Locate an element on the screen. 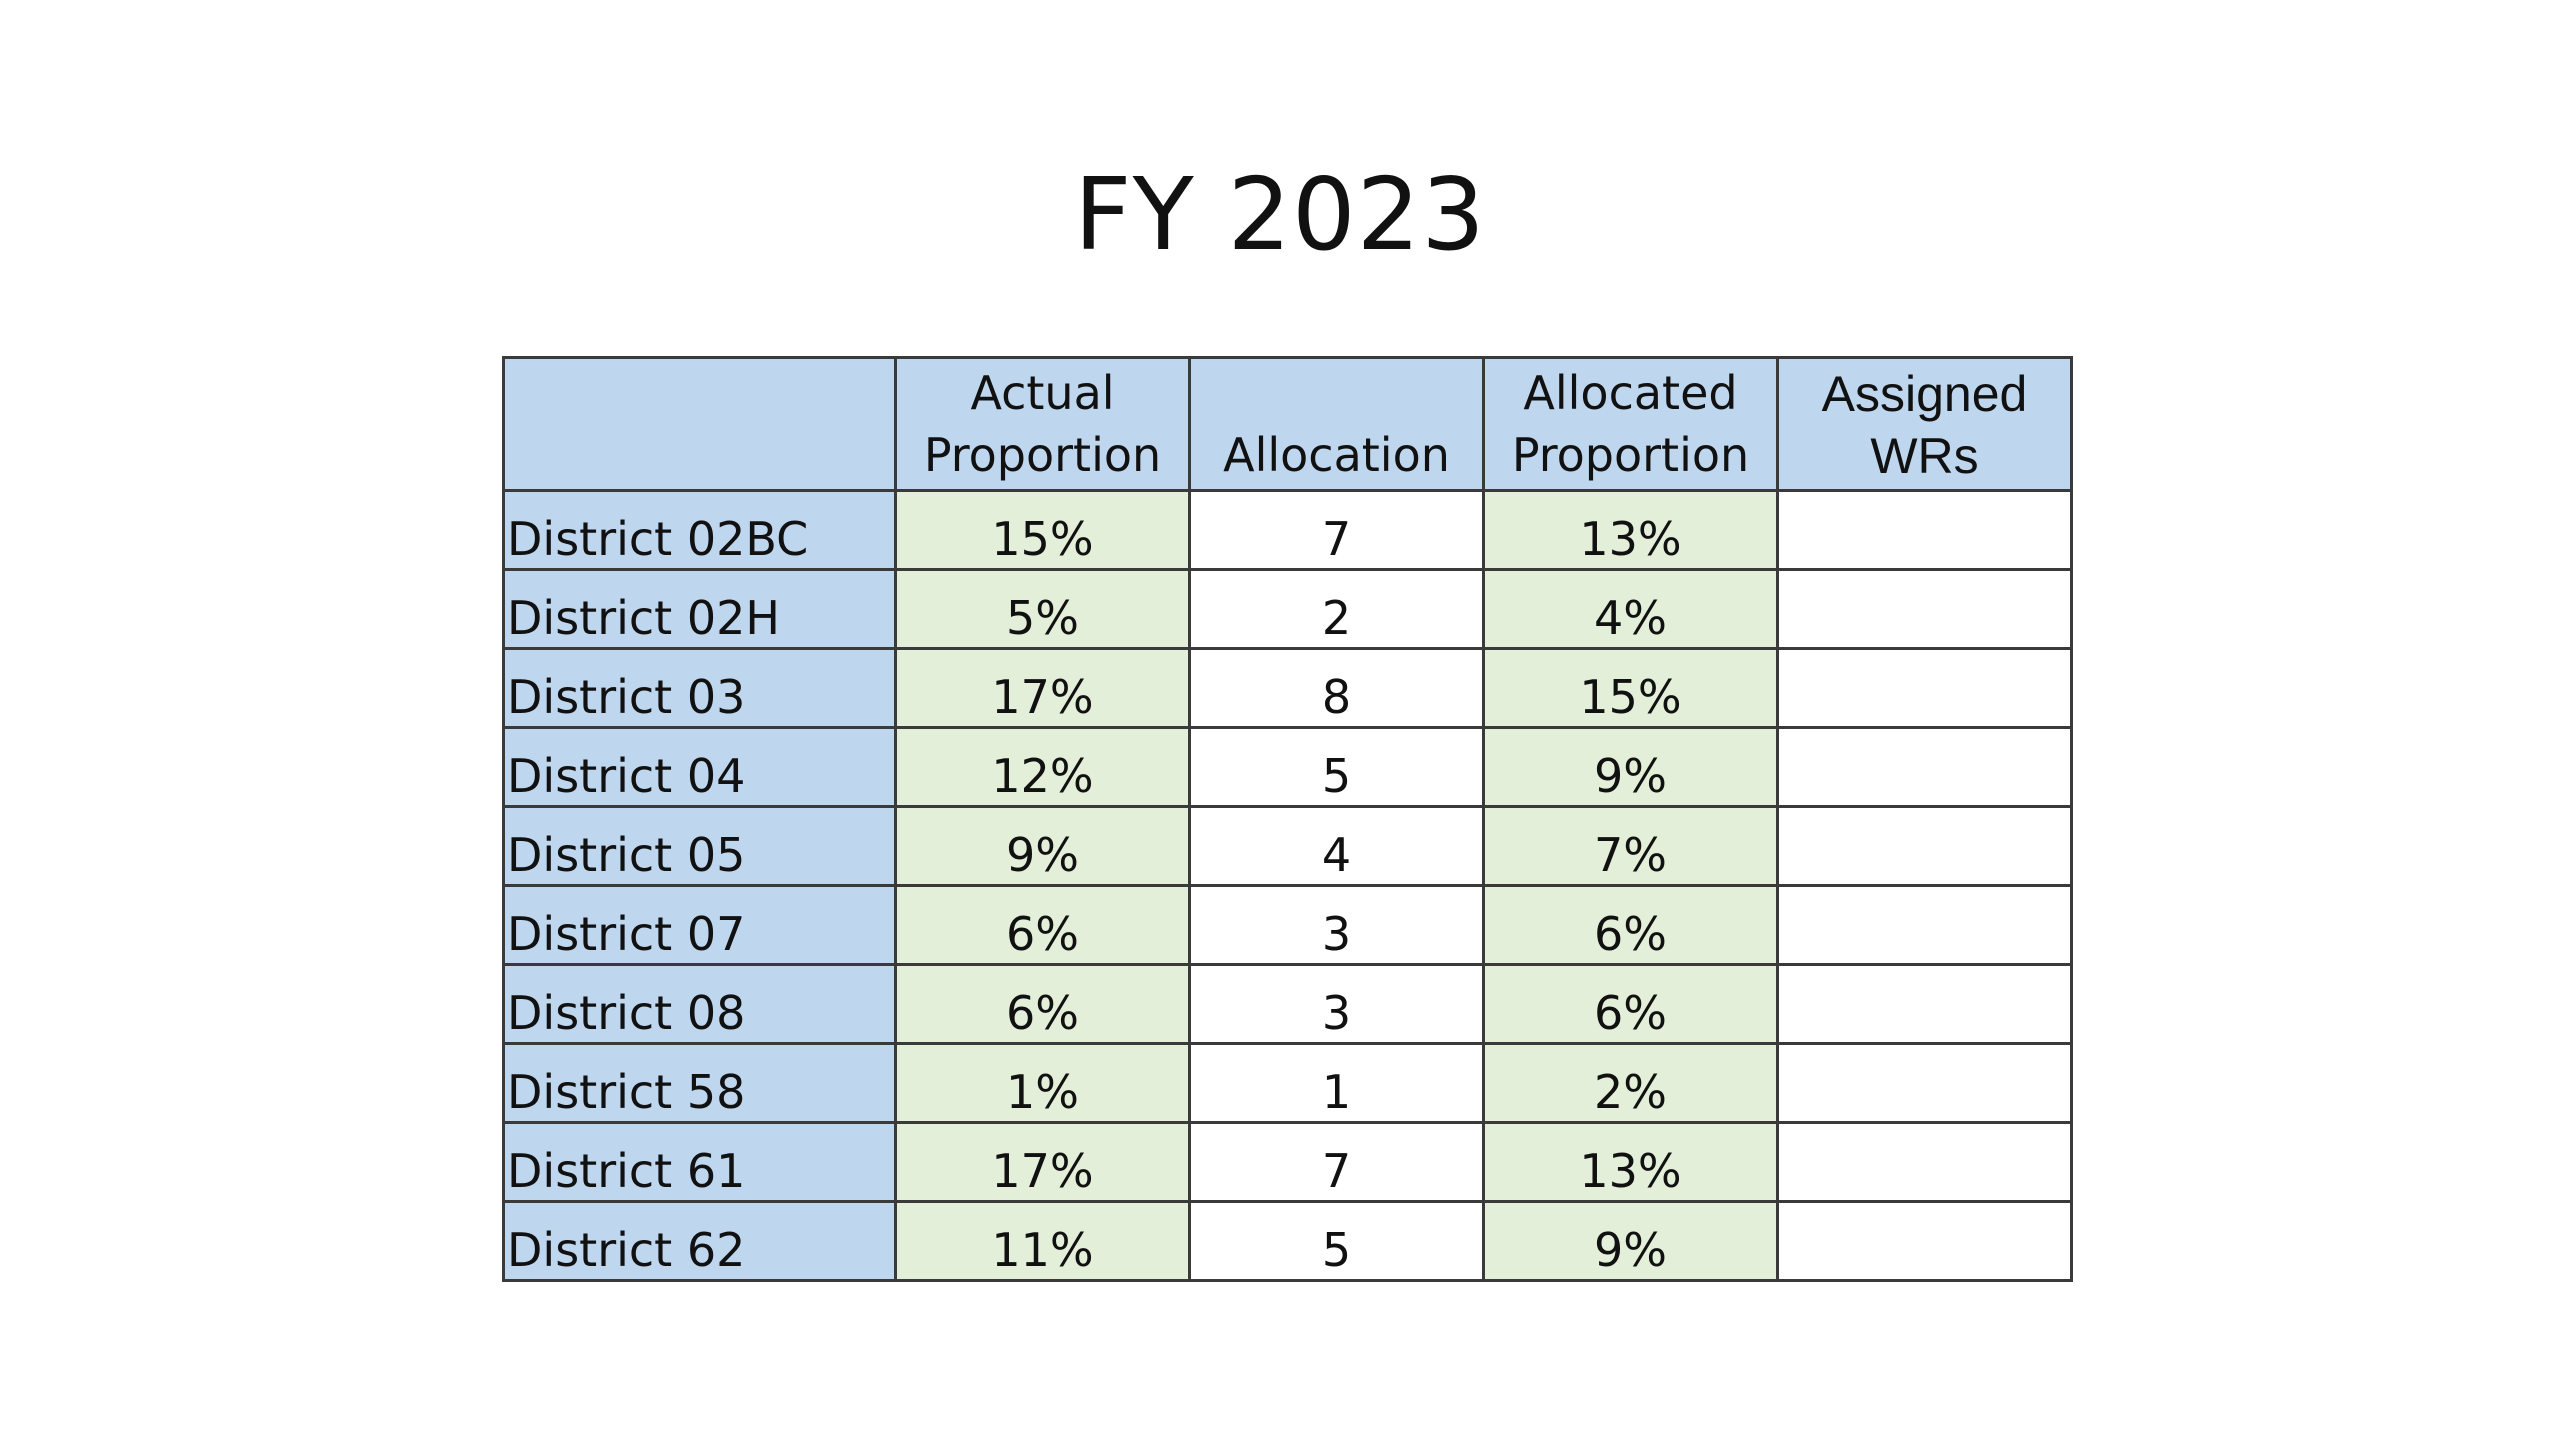 The width and height of the screenshot is (2560, 1440). district-cell: District 61 is located at coordinates (699, 1162).